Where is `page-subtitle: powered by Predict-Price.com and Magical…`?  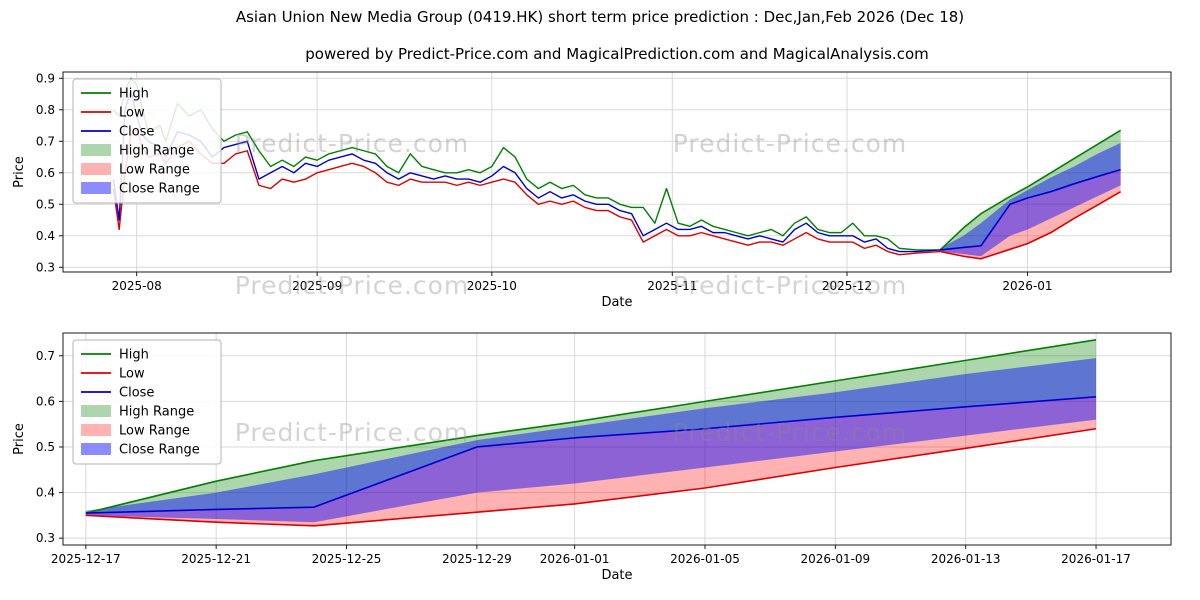
page-subtitle: powered by Predict-Price.com and Magical… is located at coordinates (617, 54).